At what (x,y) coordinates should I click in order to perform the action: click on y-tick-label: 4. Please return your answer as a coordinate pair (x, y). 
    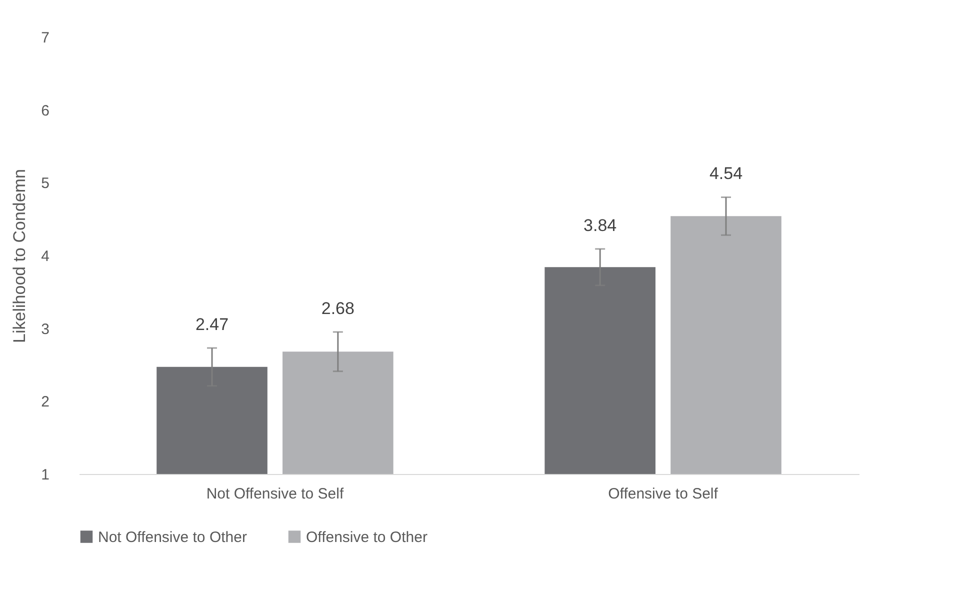
    Looking at the image, I should click on (45, 256).